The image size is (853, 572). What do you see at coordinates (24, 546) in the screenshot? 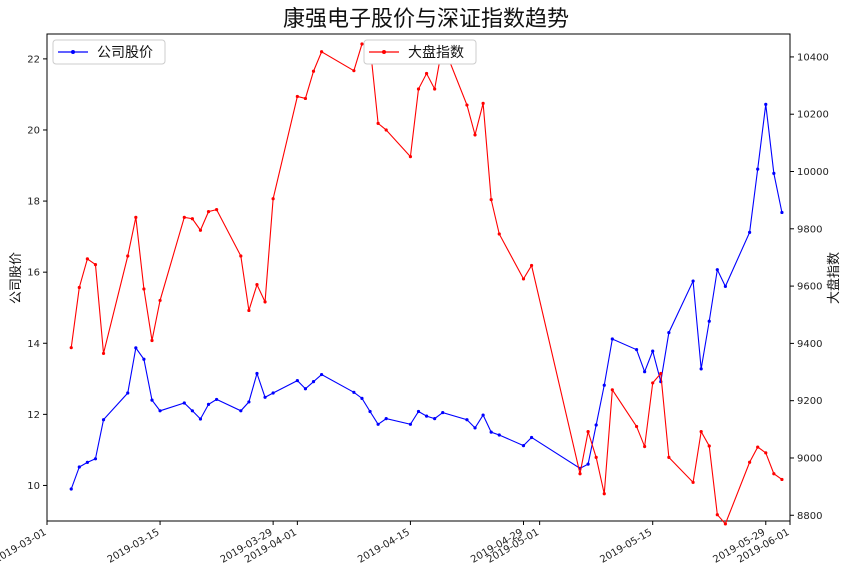
I see `x-tick-label: 2019-03-01` at bounding box center [24, 546].